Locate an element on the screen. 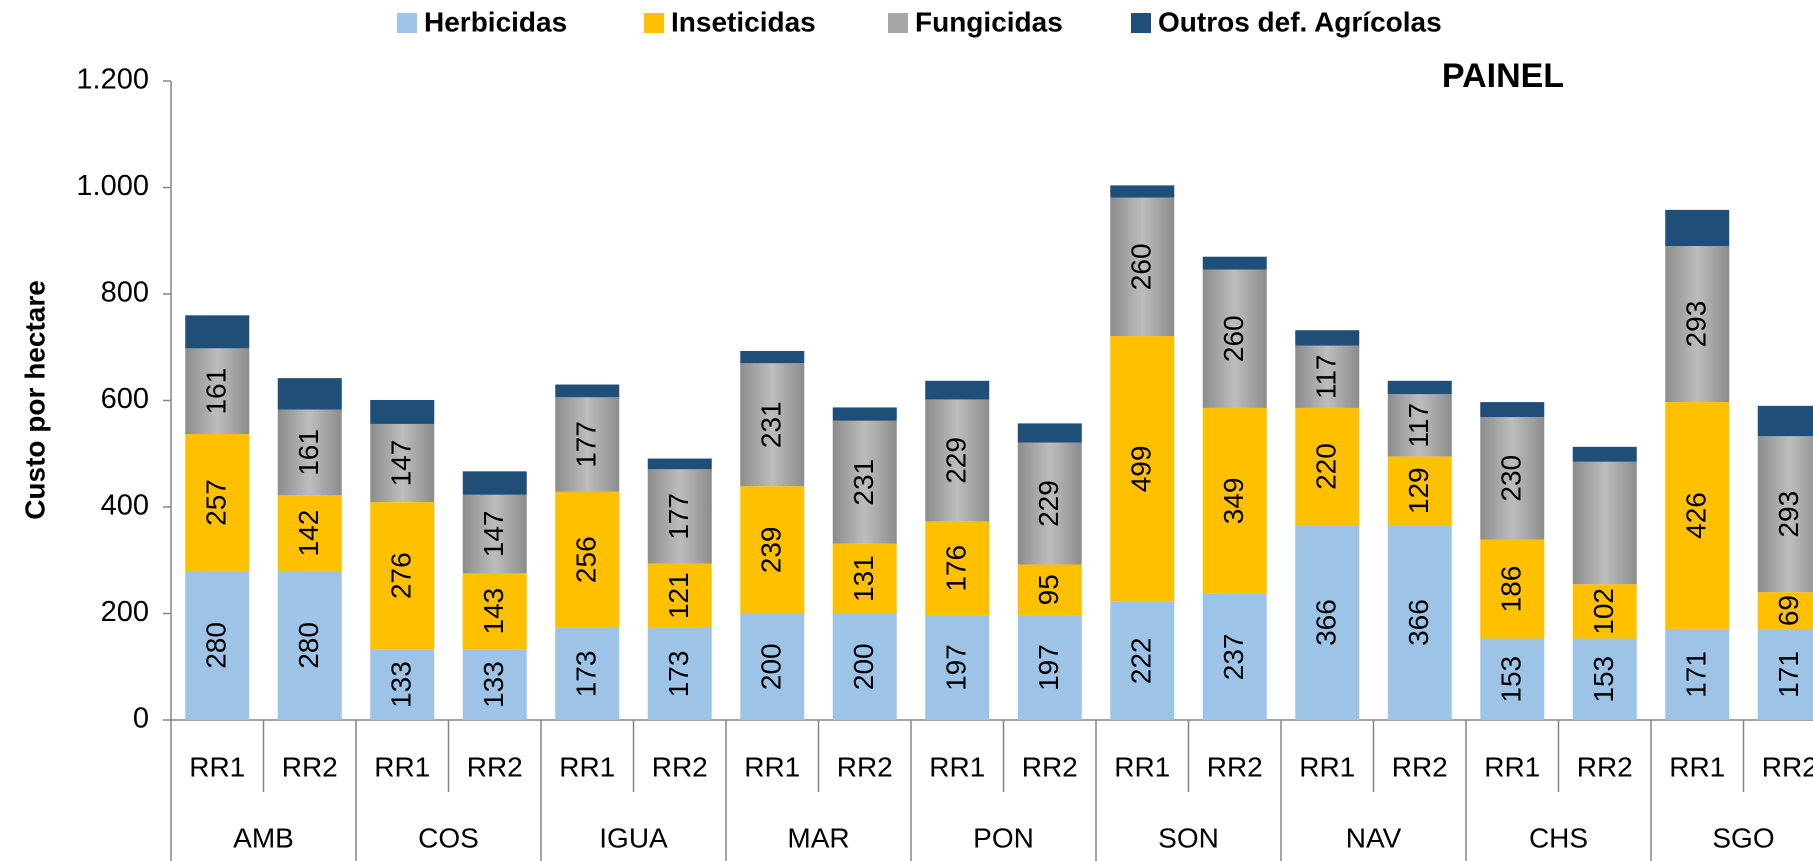  group-label: SON is located at coordinates (1188, 837).